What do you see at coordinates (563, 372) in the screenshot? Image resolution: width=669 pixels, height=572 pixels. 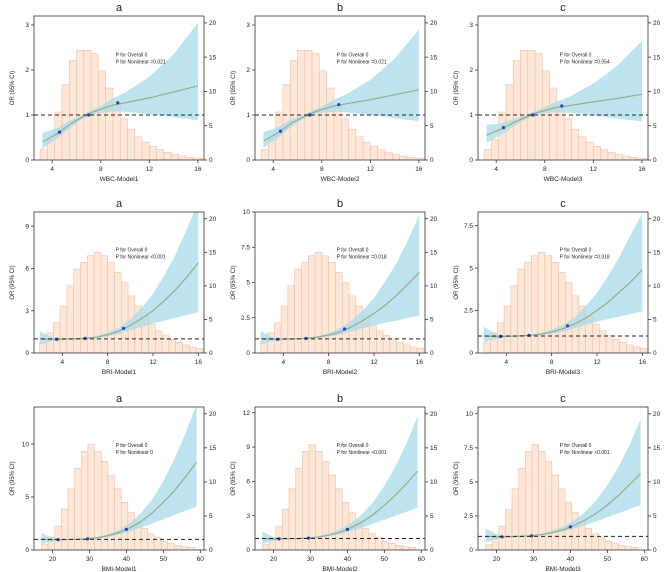 I see `x-axis-label: BRI-Model3` at bounding box center [563, 372].